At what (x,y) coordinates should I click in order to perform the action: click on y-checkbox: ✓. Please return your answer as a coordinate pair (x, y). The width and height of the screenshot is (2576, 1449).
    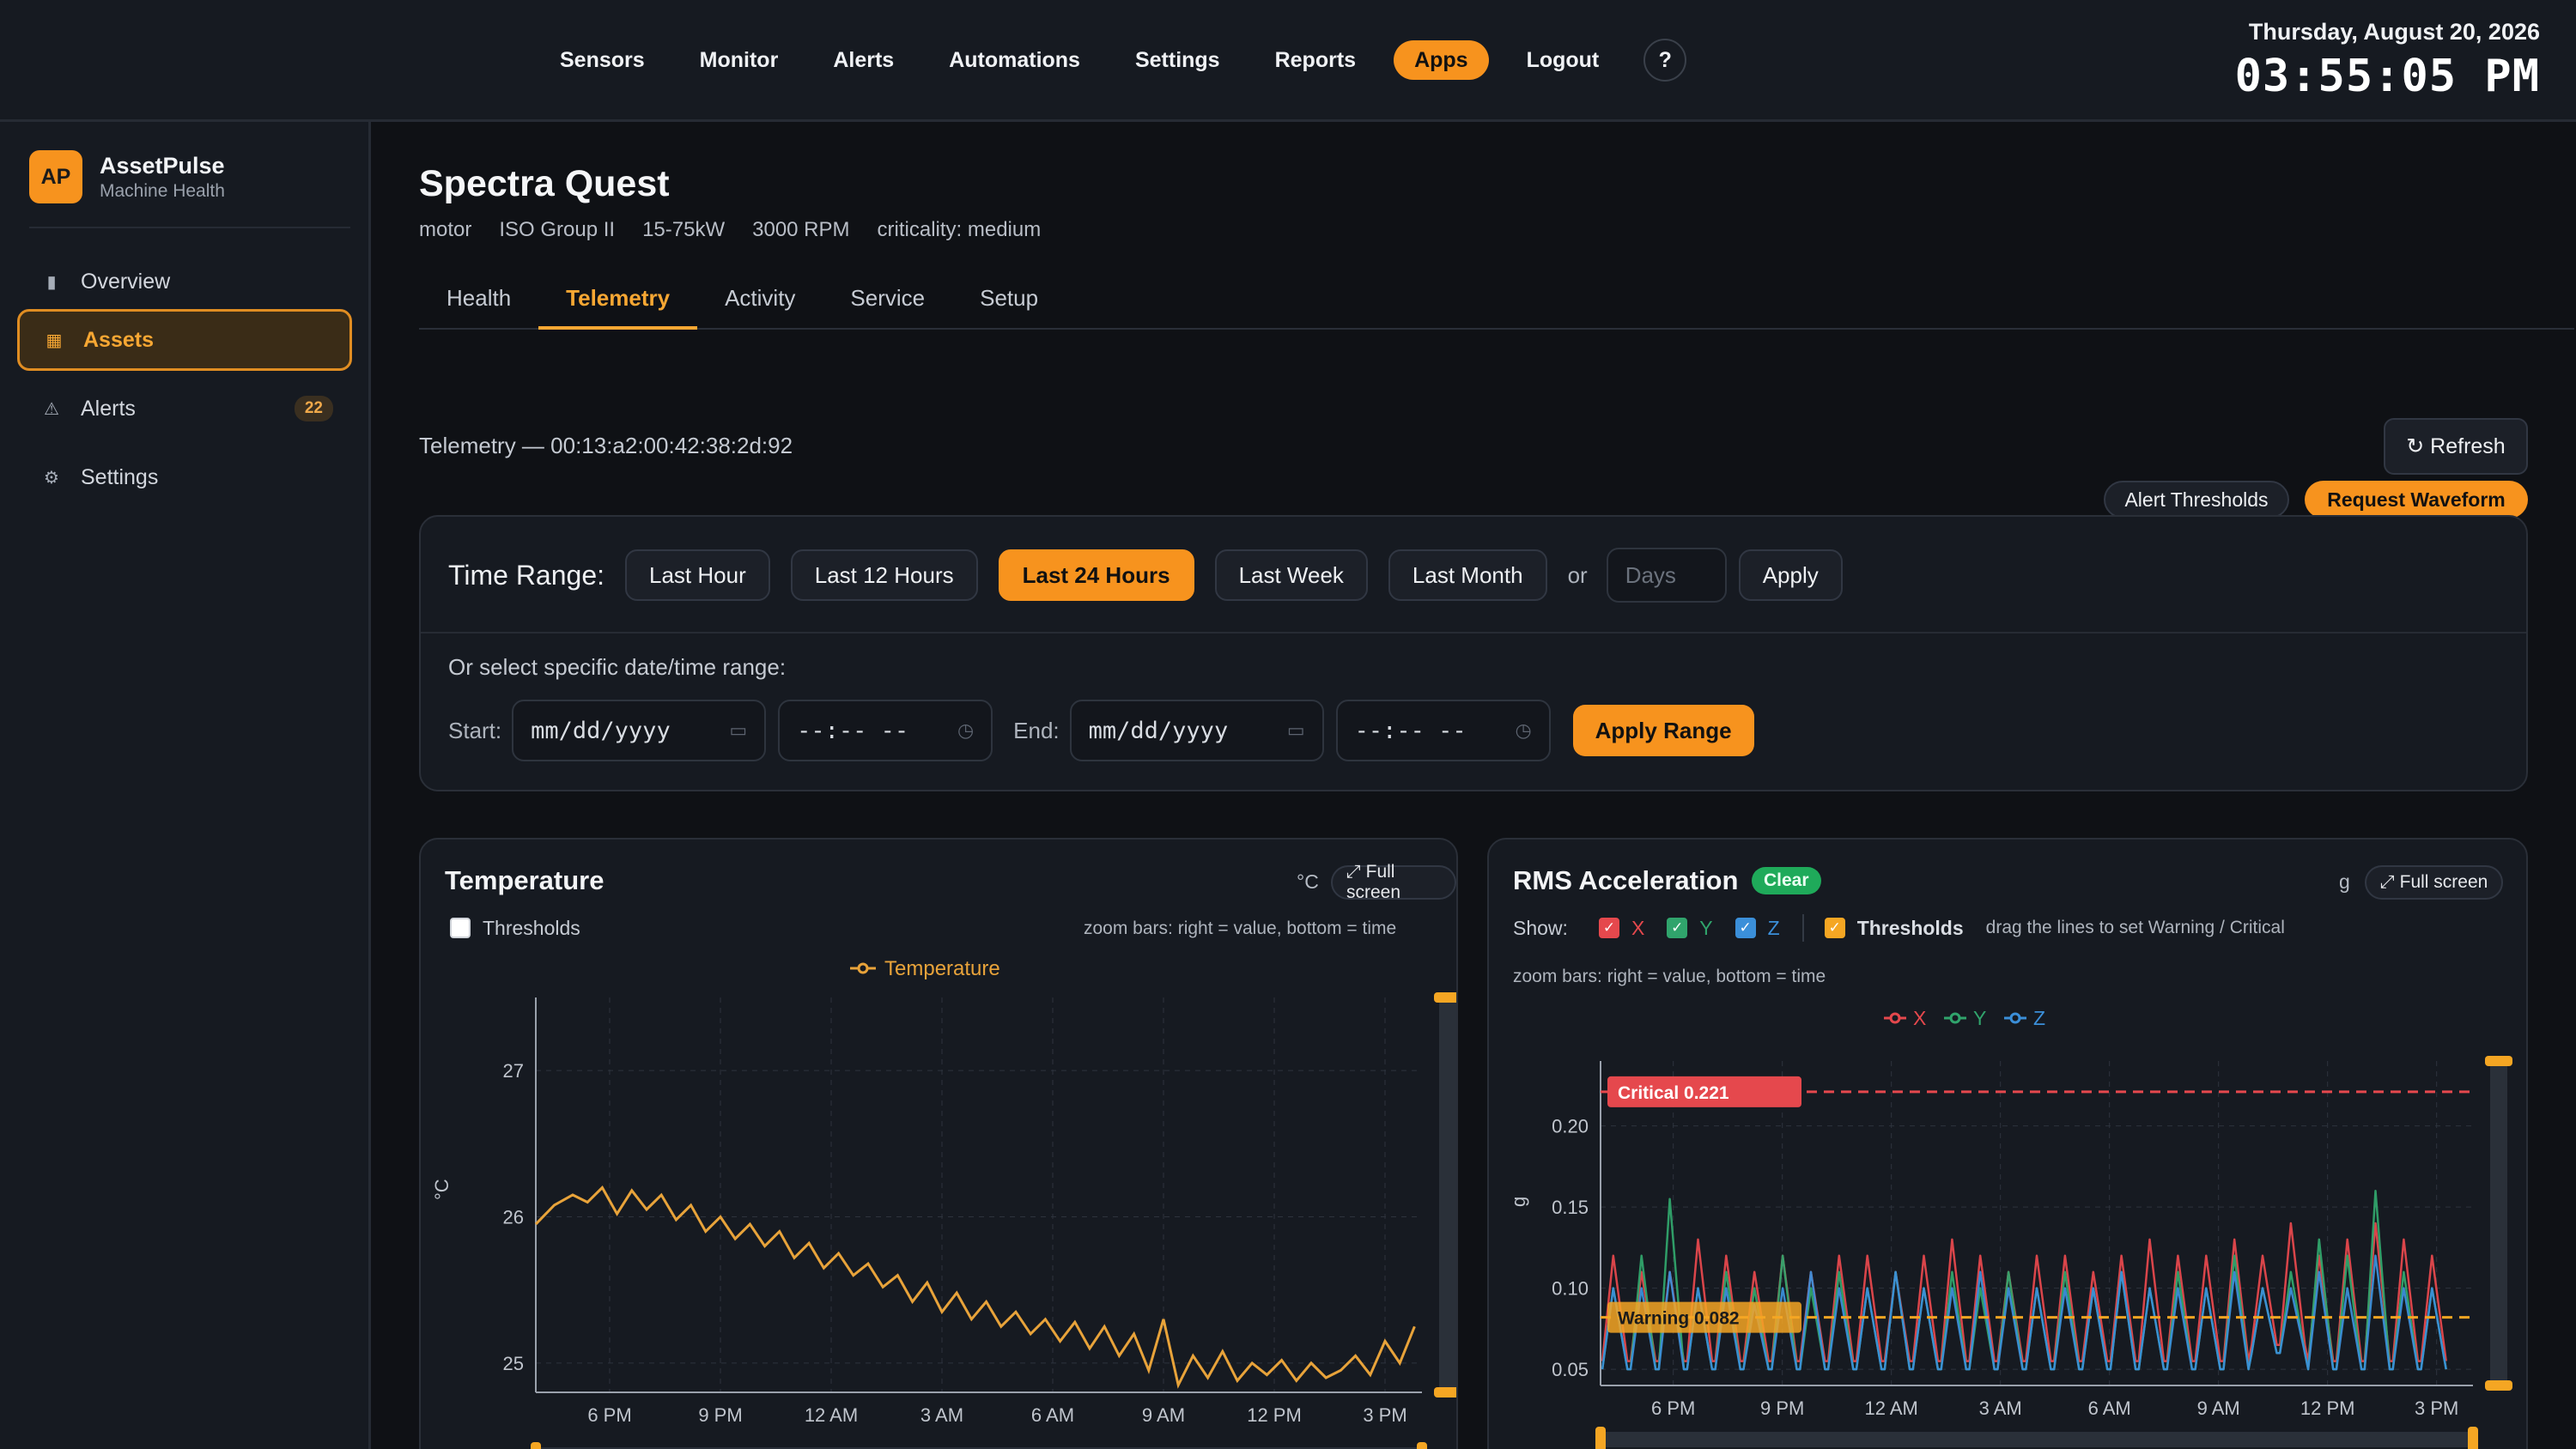
    Looking at the image, I should click on (1678, 928).